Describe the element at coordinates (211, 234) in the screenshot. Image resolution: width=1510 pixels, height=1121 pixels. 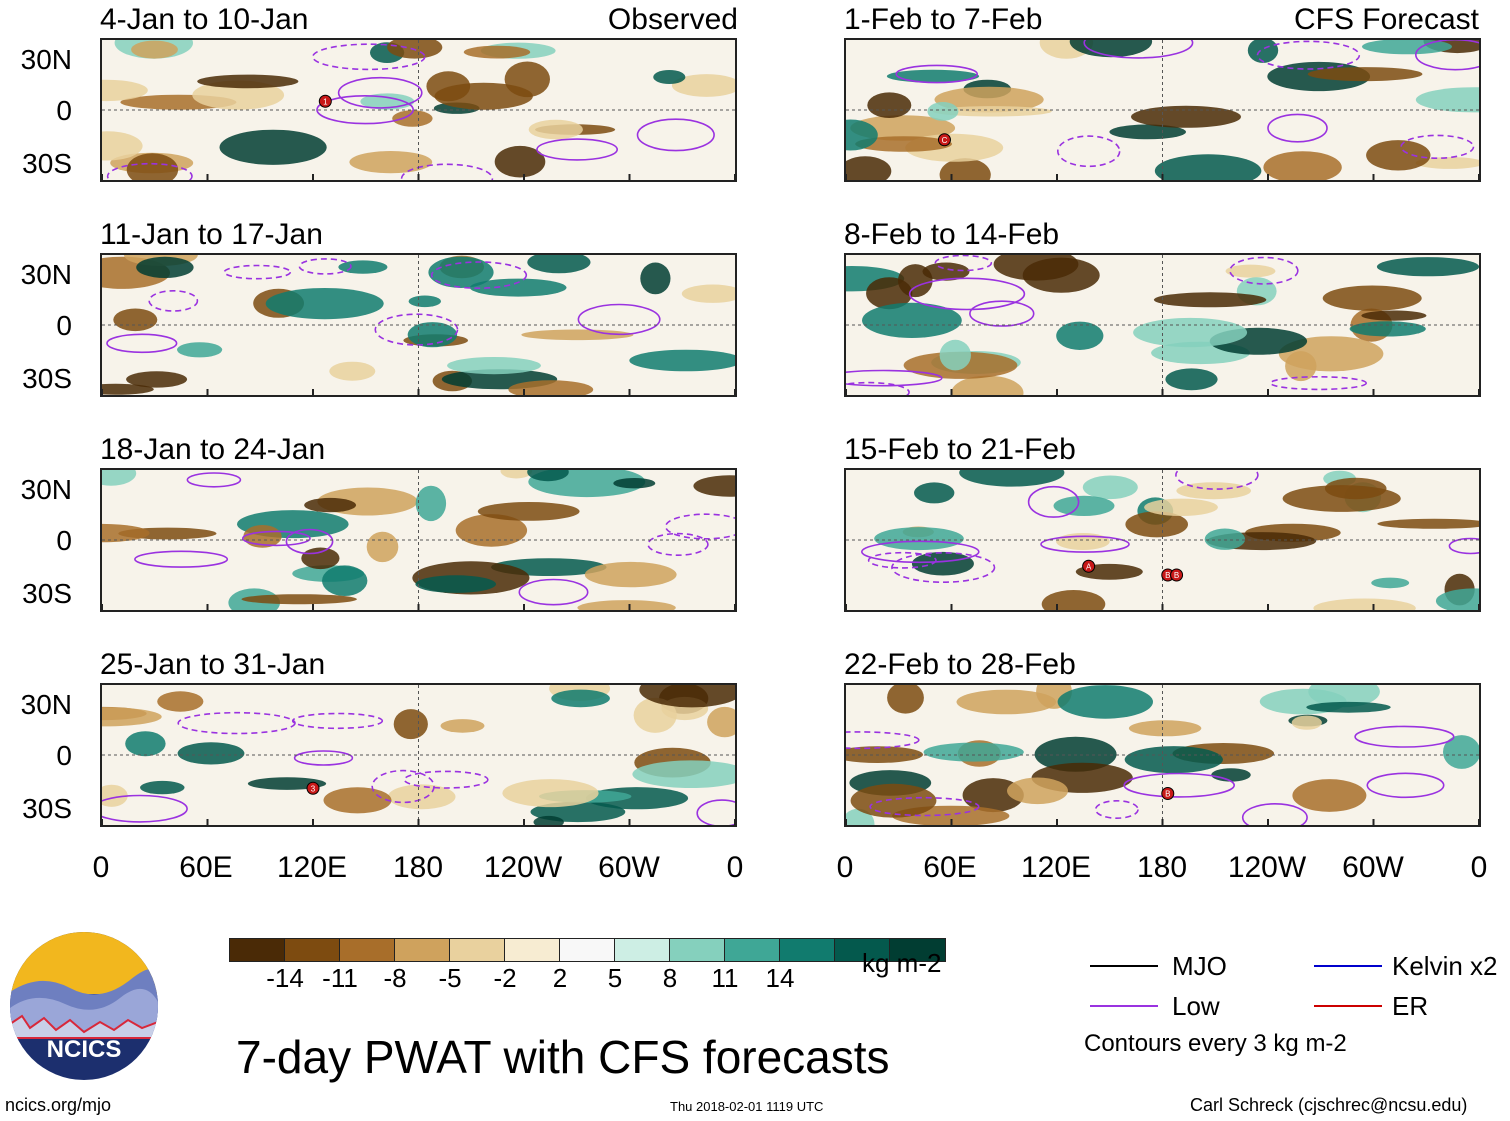
I see `panel-title-2: 11-Jan to 17-Jan` at that location.